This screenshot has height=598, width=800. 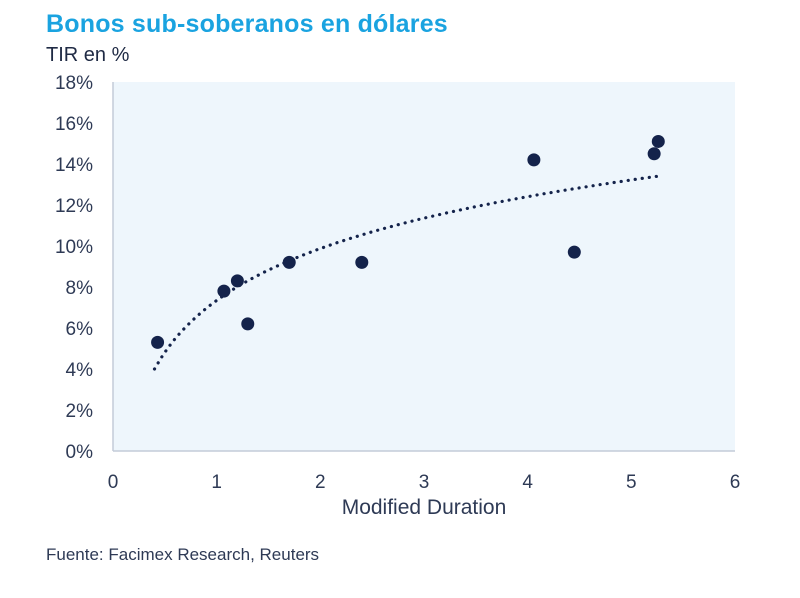 What do you see at coordinates (216, 482) in the screenshot?
I see `x-tick-label: 1` at bounding box center [216, 482].